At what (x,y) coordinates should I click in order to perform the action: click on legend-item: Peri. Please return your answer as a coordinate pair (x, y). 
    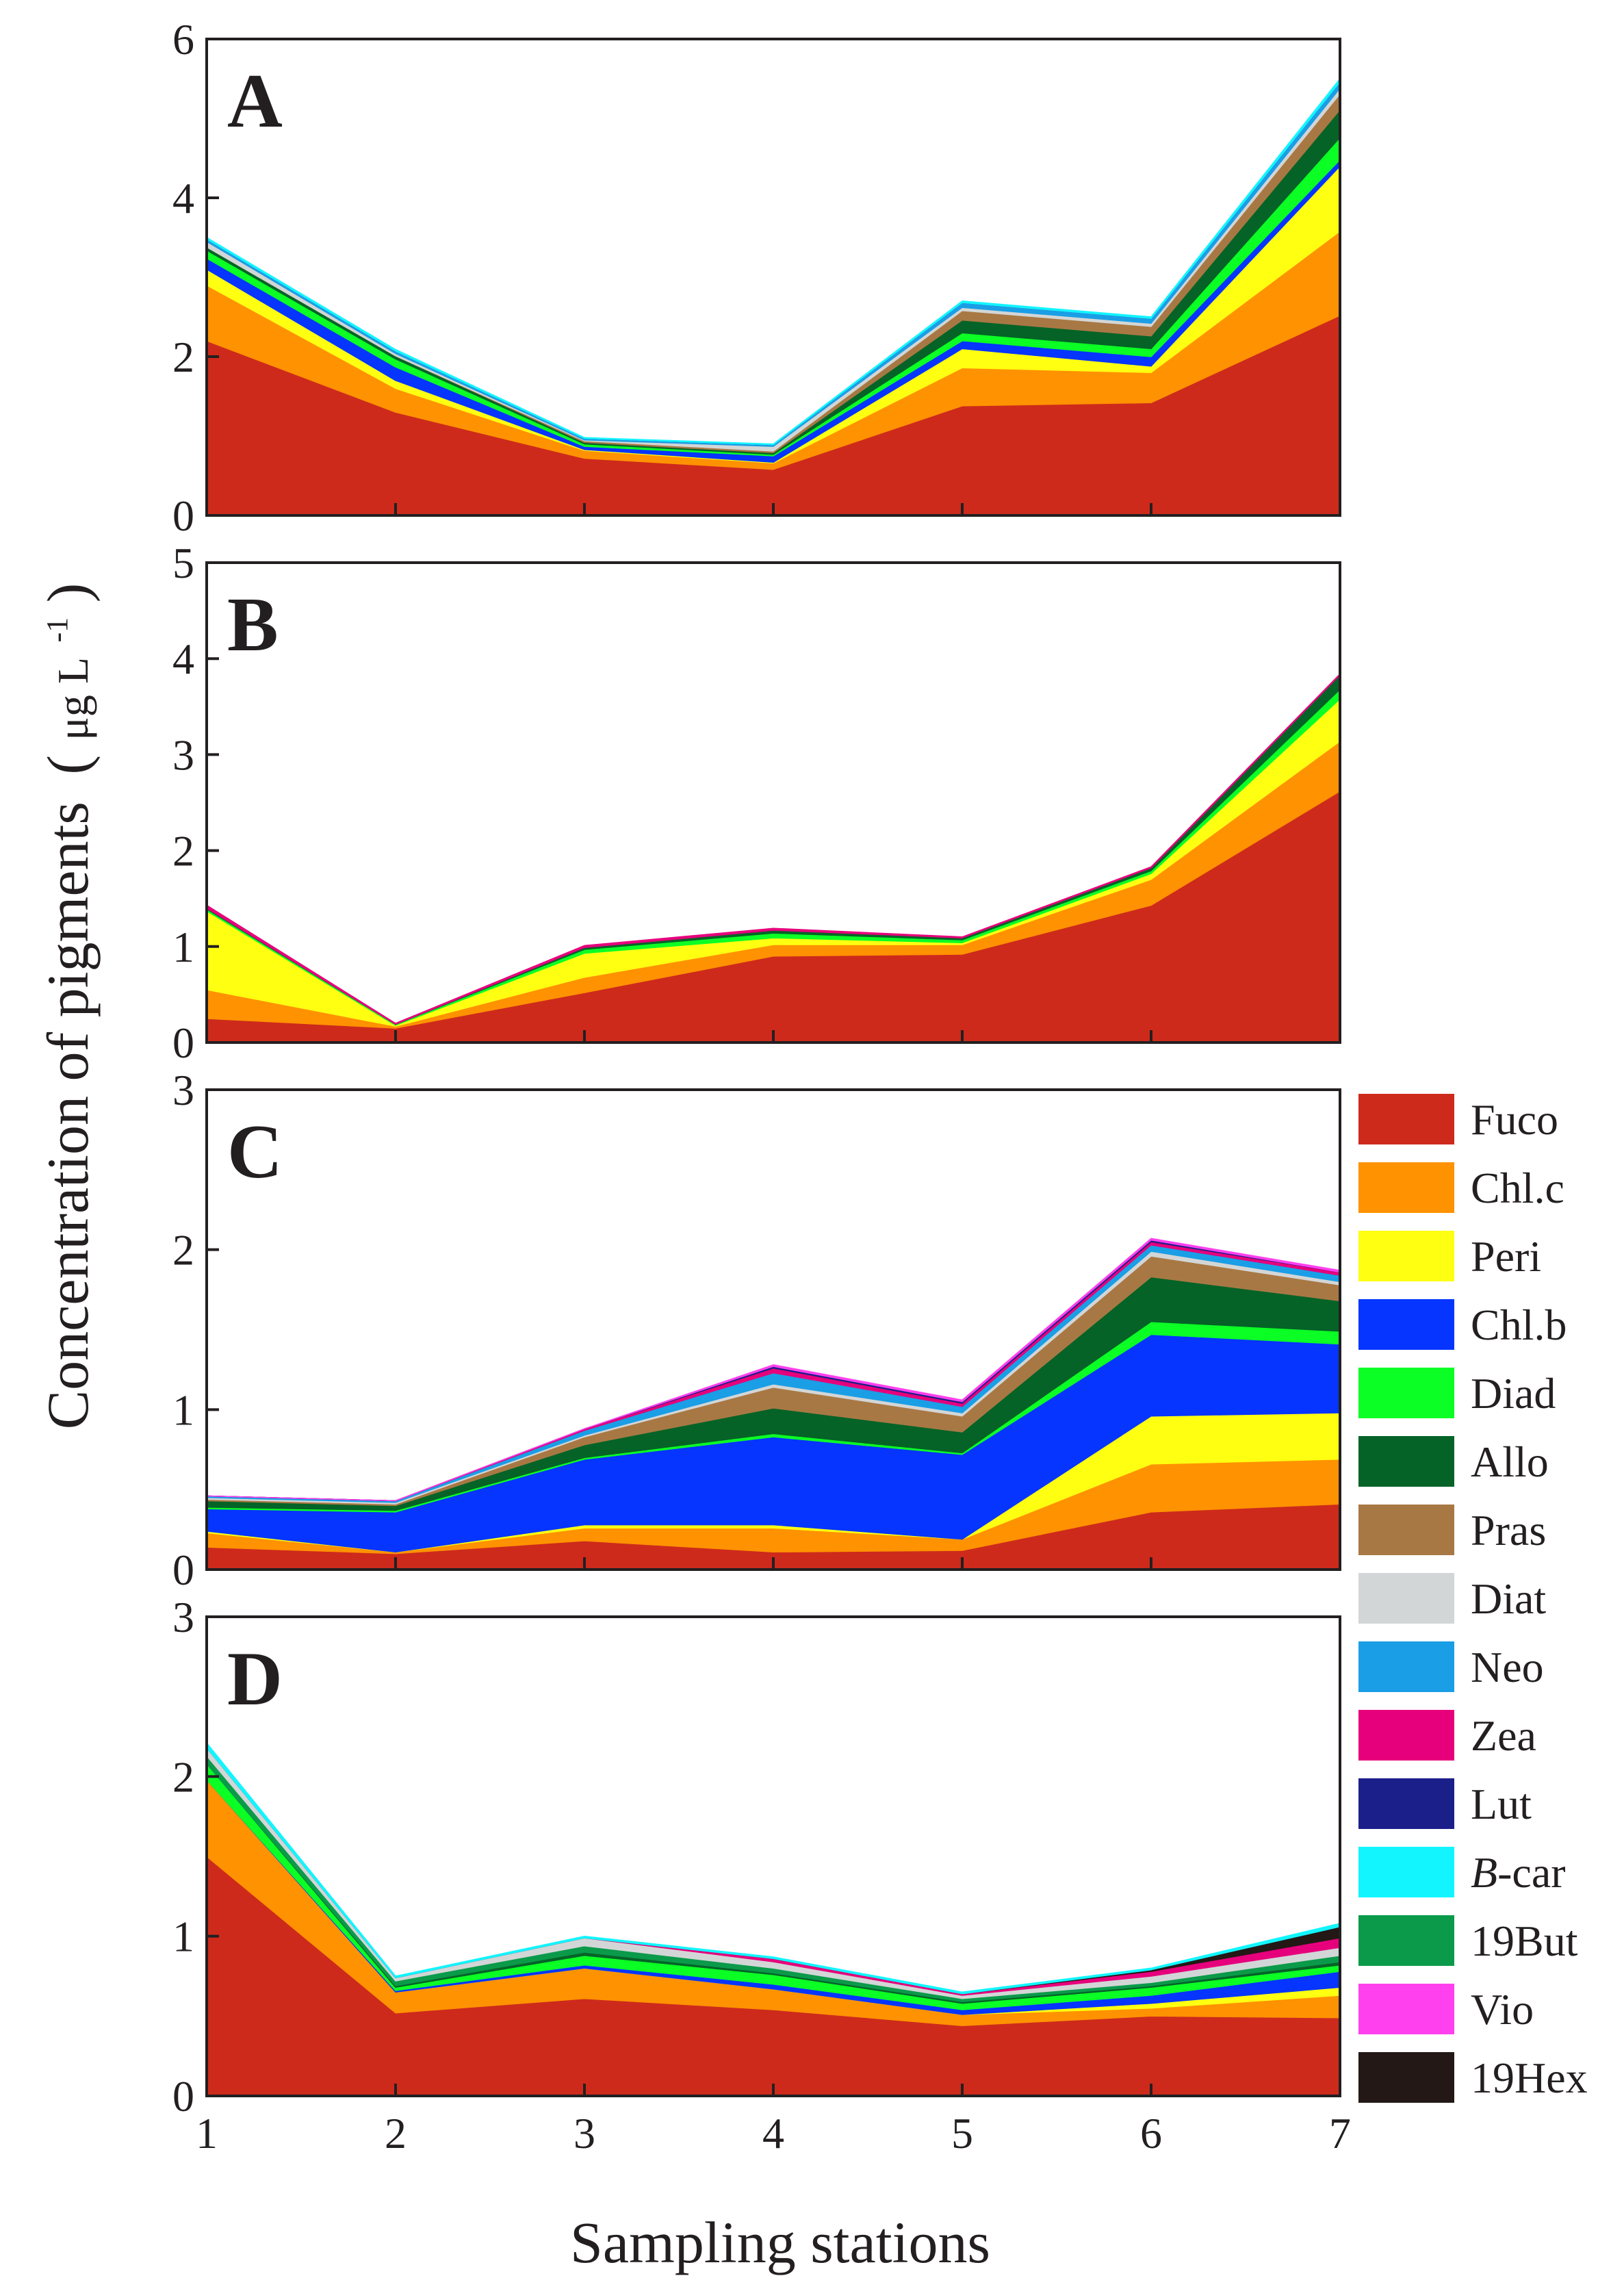
    Looking at the image, I should click on (1449, 1256).